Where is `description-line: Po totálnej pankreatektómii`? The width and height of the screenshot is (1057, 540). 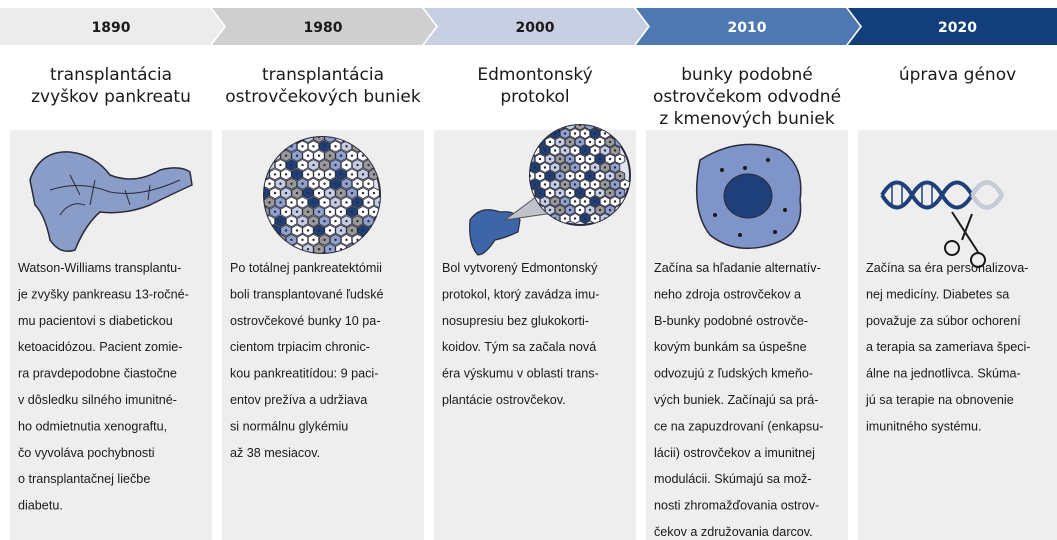
description-line: Po totálnej pankreatektómii is located at coordinates (306, 268).